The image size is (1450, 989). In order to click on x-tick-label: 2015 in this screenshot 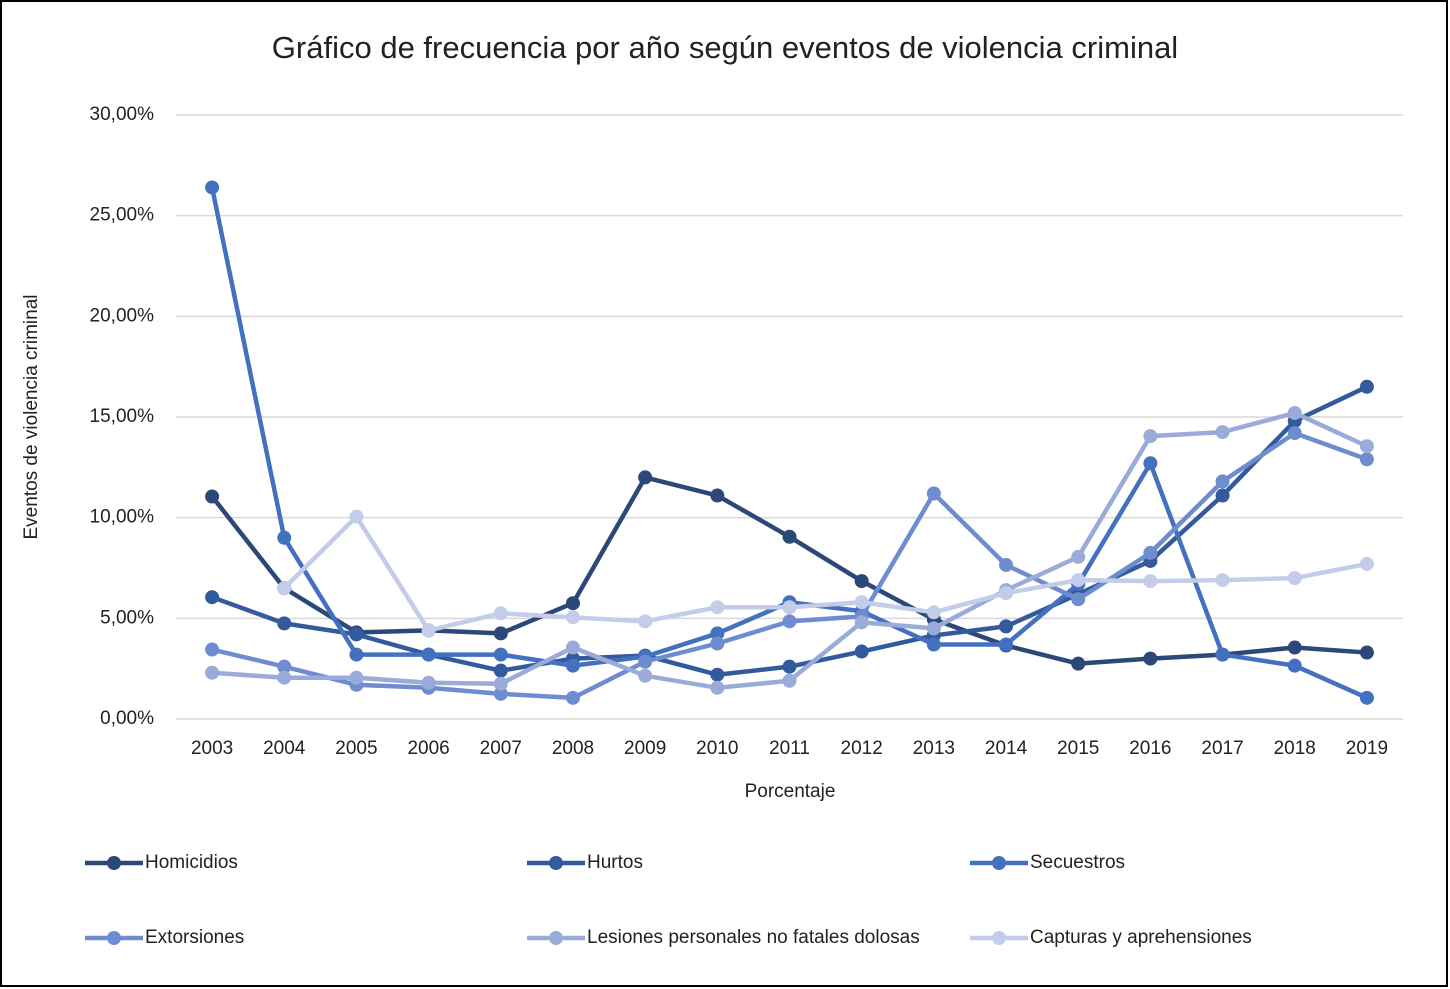, I will do `click(1078, 748)`.